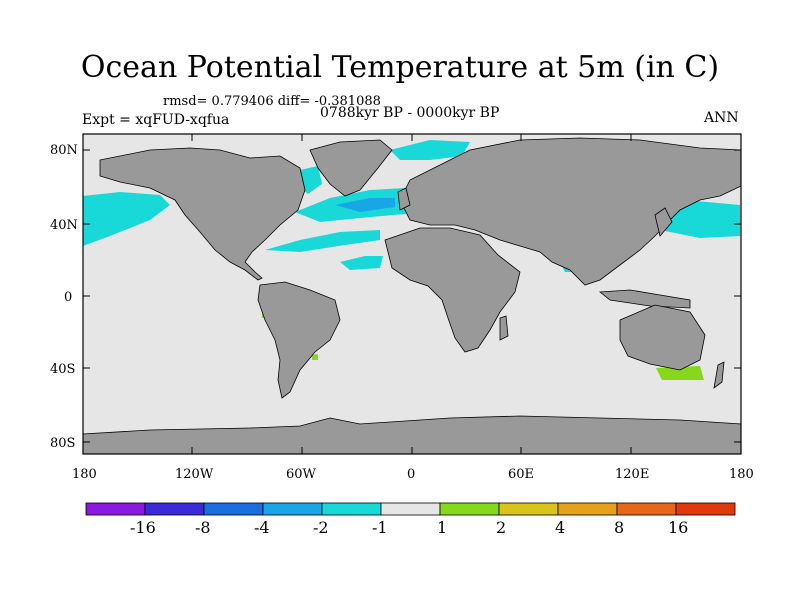 The image size is (800, 600). I want to click on colorbar, so click(410, 509).